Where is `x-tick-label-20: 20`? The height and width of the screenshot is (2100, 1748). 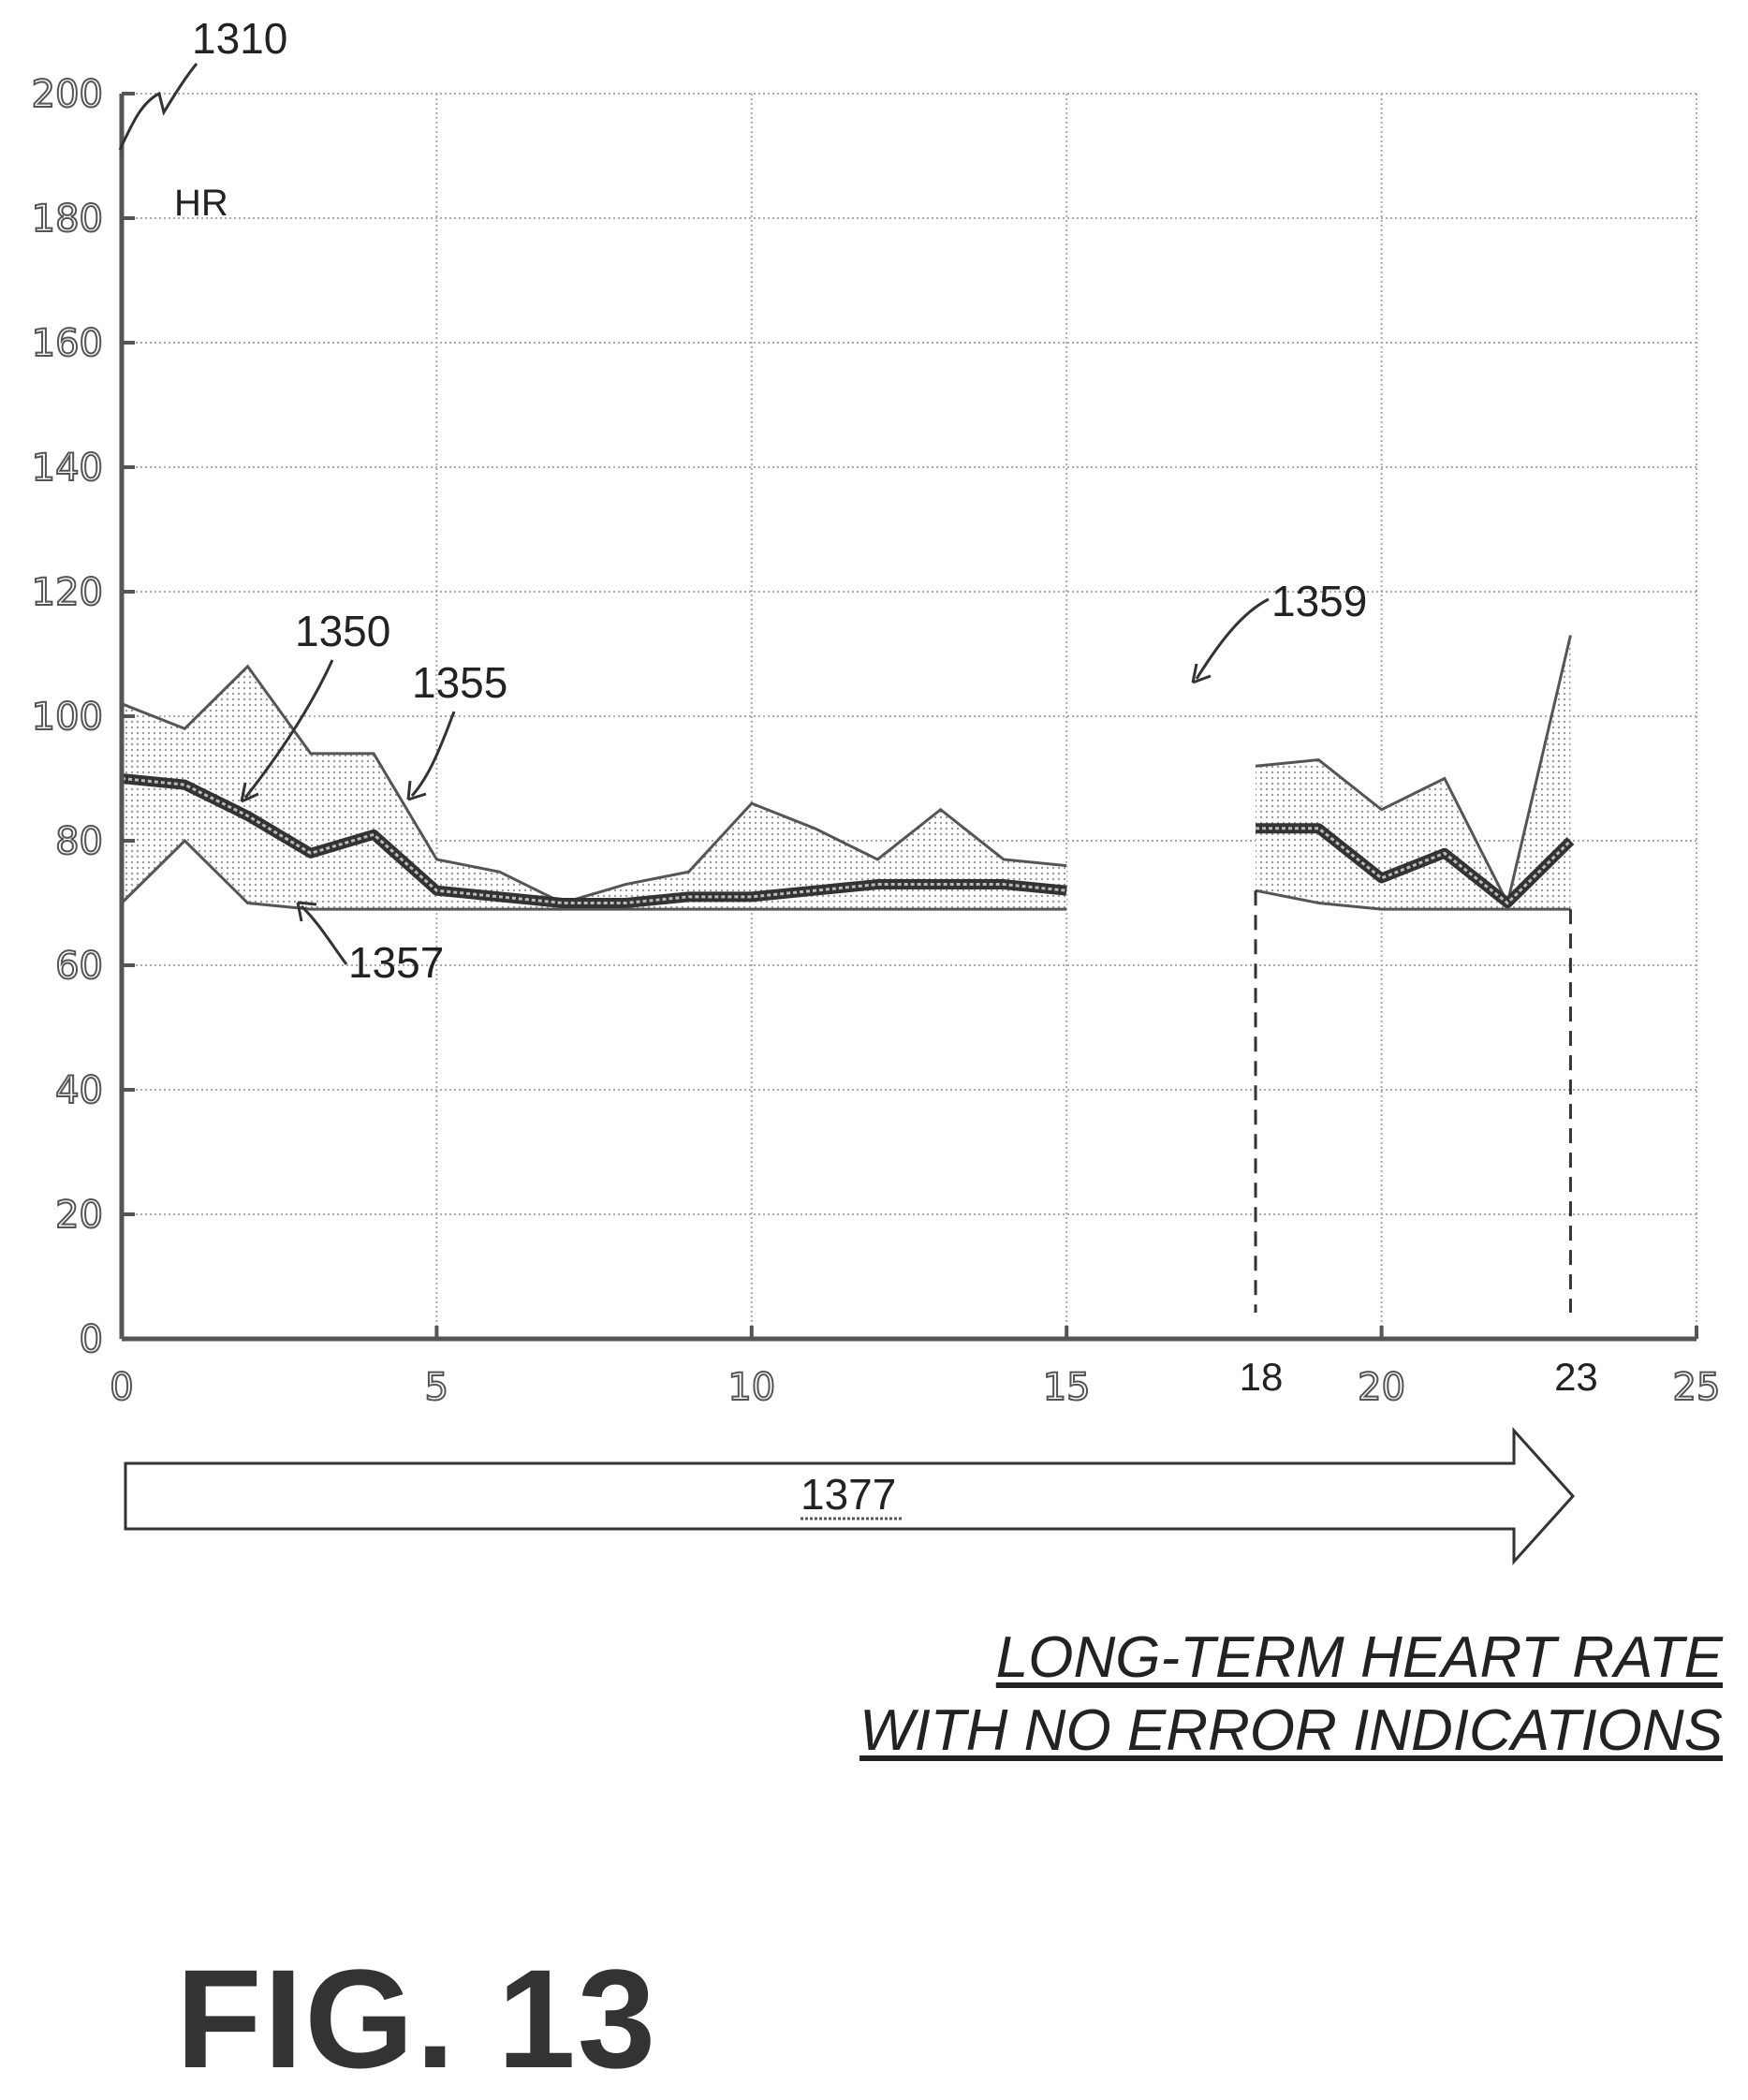
x-tick-label-20: 20 is located at coordinates (1381, 1387).